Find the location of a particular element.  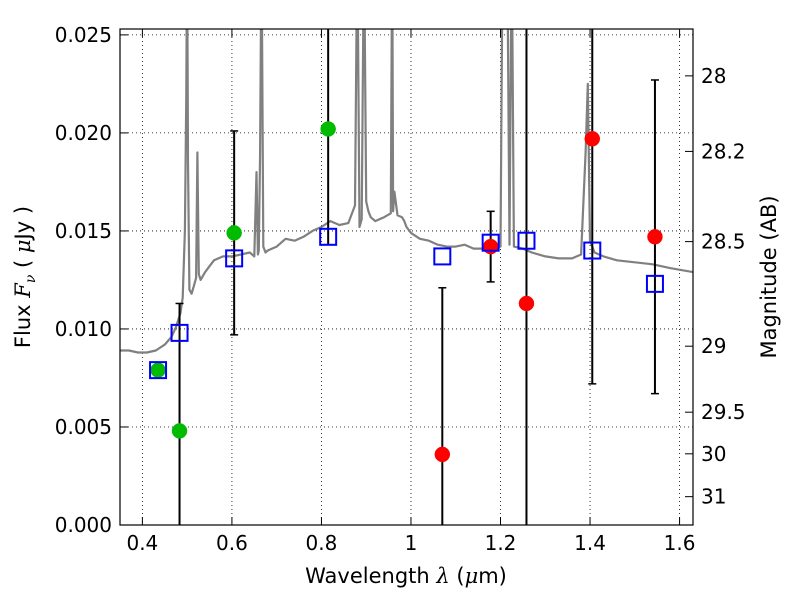

x-tick-label: 0.8 is located at coordinates (322, 543).